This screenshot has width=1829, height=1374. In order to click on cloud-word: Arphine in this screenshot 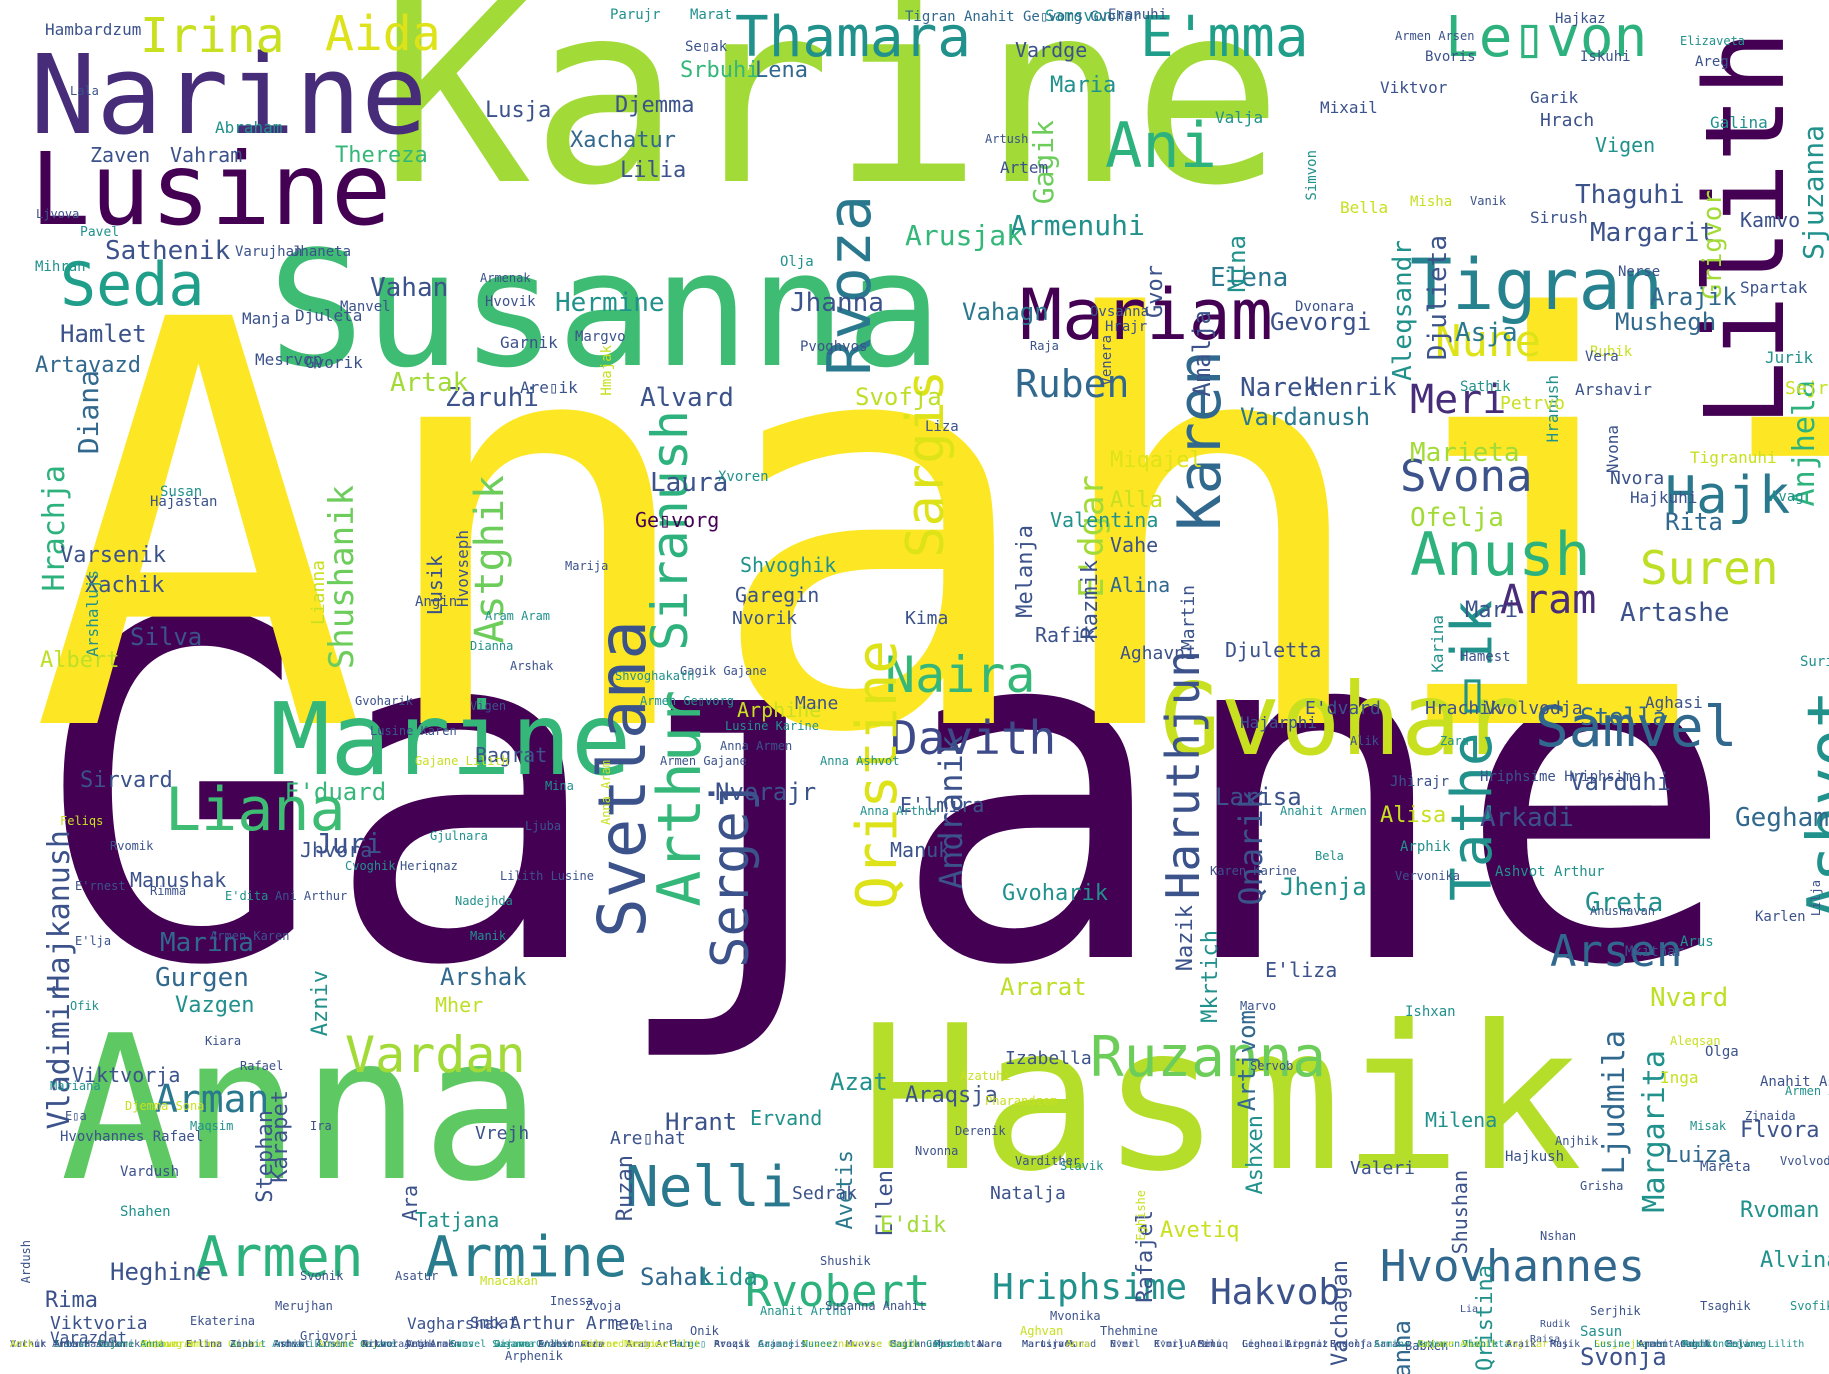, I will do `click(779, 710)`.